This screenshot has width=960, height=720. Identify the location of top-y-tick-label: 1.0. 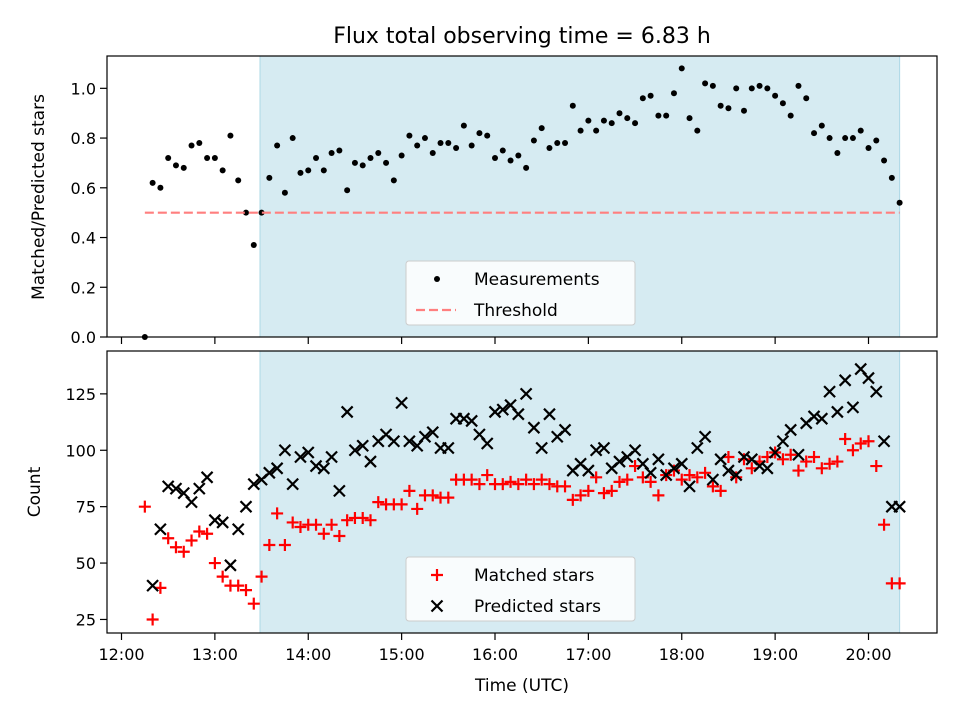
(83, 88).